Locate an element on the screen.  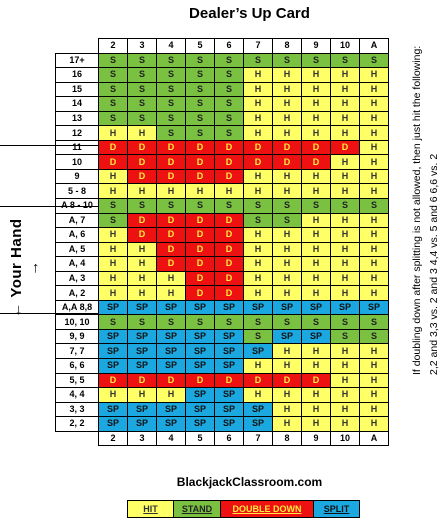
dealer-card-10: 10 is located at coordinates (345, 438).